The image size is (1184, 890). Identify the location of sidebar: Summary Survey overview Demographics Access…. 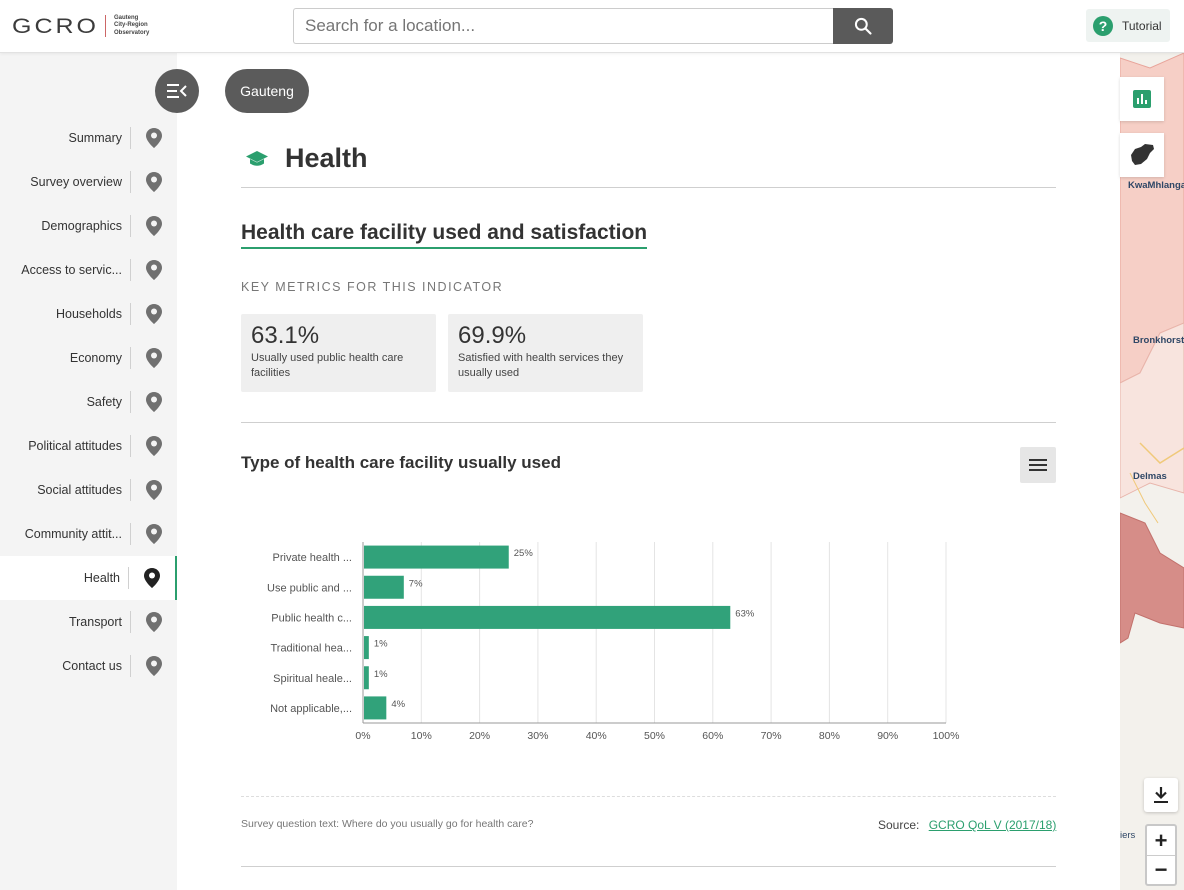
(88, 471).